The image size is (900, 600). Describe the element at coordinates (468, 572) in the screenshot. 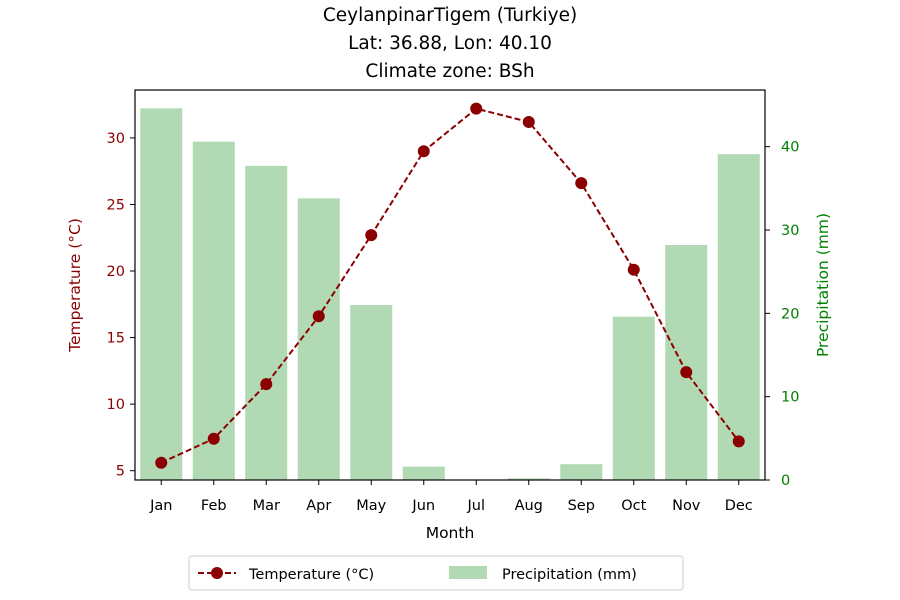

I see `legend-precipitation-patch` at that location.